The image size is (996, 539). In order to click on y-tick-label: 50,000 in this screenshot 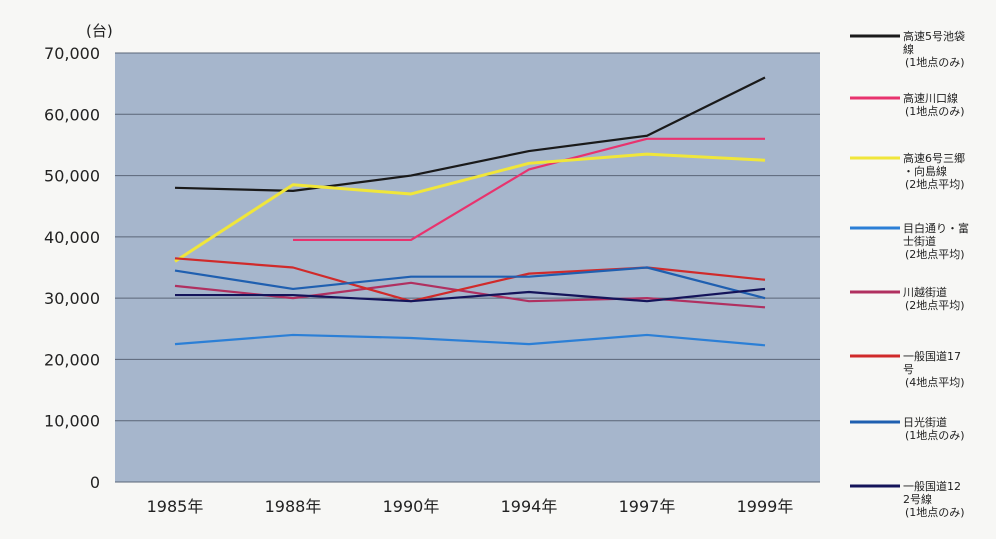, I will do `click(72, 176)`.